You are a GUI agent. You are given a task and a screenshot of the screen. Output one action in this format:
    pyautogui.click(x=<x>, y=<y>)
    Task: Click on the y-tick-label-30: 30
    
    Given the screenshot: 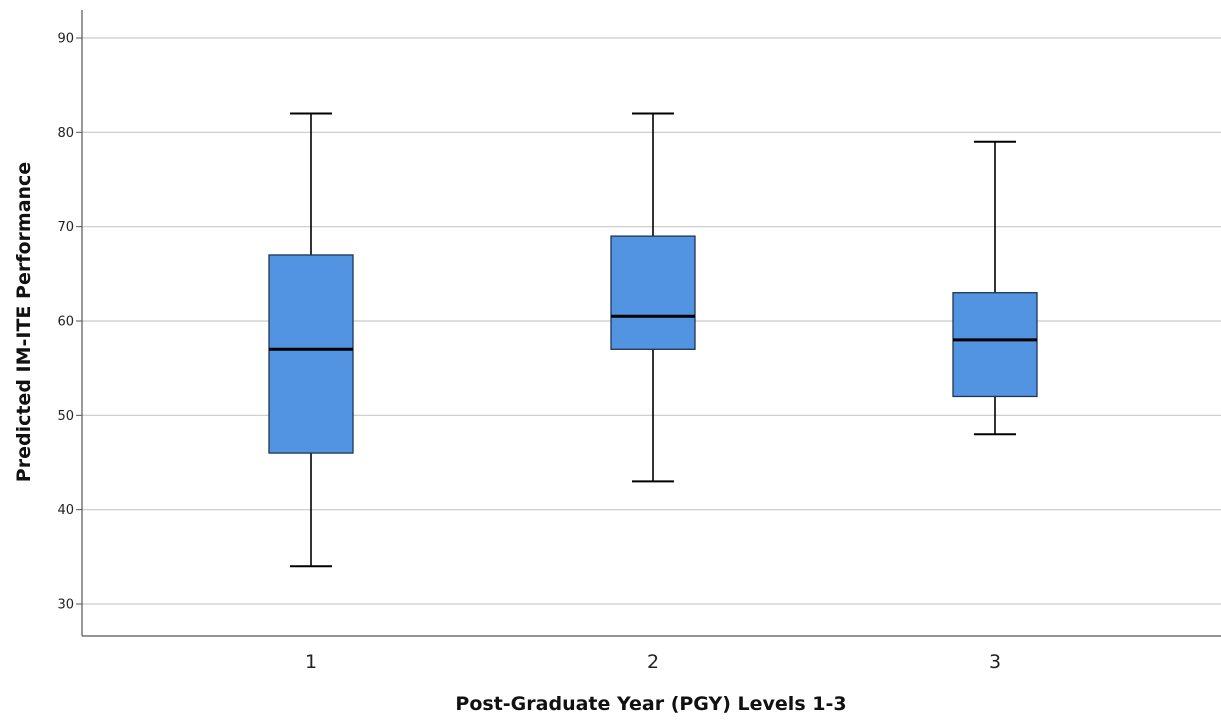 What is the action you would take?
    pyautogui.click(x=65, y=605)
    